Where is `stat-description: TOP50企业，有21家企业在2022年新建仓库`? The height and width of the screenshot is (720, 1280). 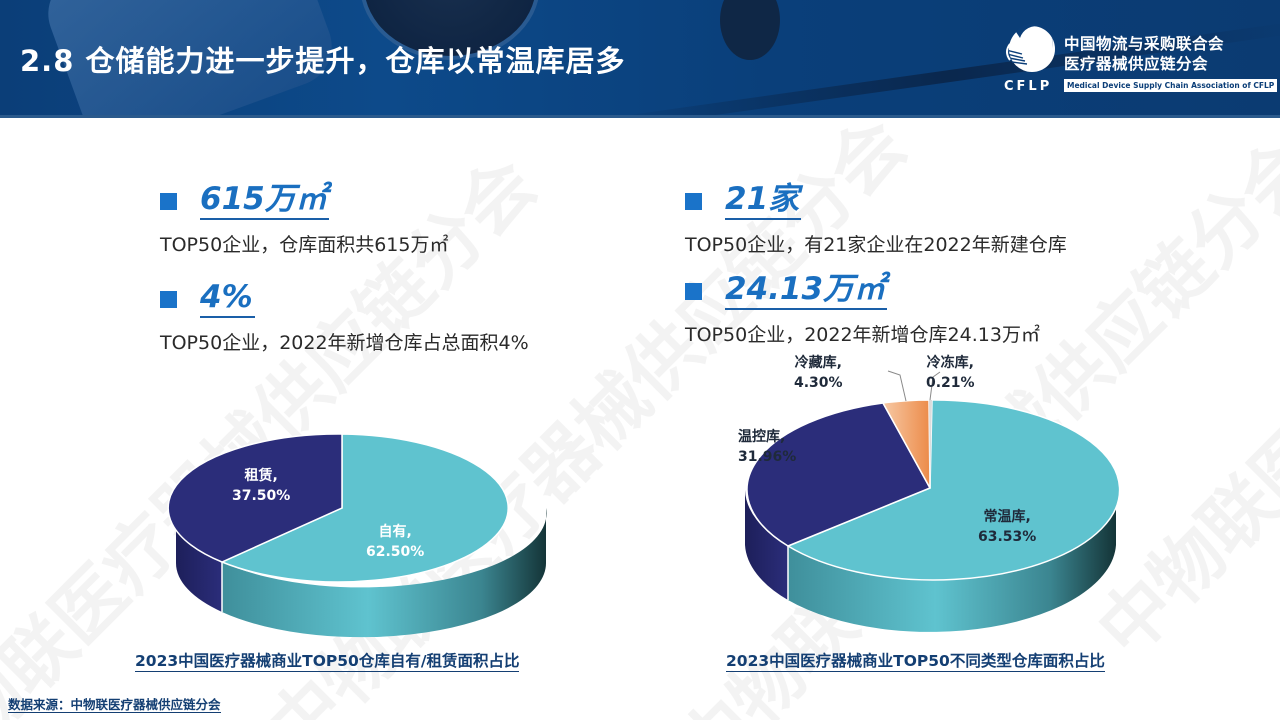 stat-description: TOP50企业，有21家企业在2022年新建仓库 is located at coordinates (876, 245).